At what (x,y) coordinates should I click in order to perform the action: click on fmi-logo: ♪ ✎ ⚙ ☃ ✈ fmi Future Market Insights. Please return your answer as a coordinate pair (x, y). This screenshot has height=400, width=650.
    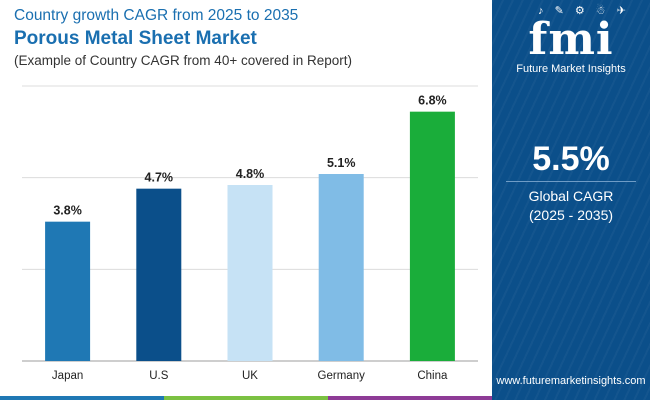
    Looking at the image, I should click on (571, 40).